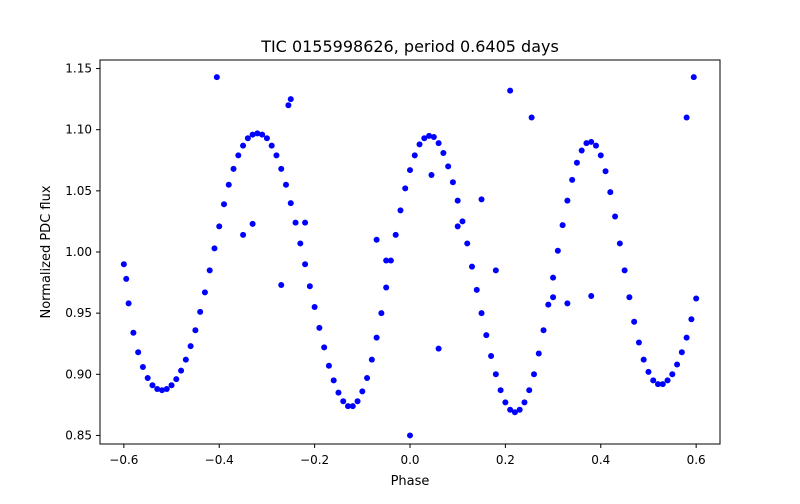 This screenshot has width=800, height=504. I want to click on x-tick-label: 0.6, so click(696, 460).